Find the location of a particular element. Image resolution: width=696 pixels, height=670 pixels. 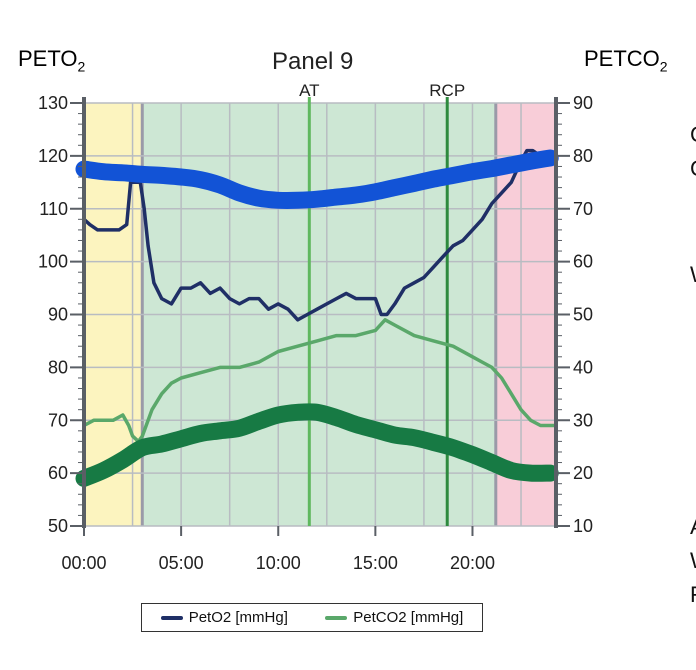

x-tick-label: 05:00 is located at coordinates (181, 563).